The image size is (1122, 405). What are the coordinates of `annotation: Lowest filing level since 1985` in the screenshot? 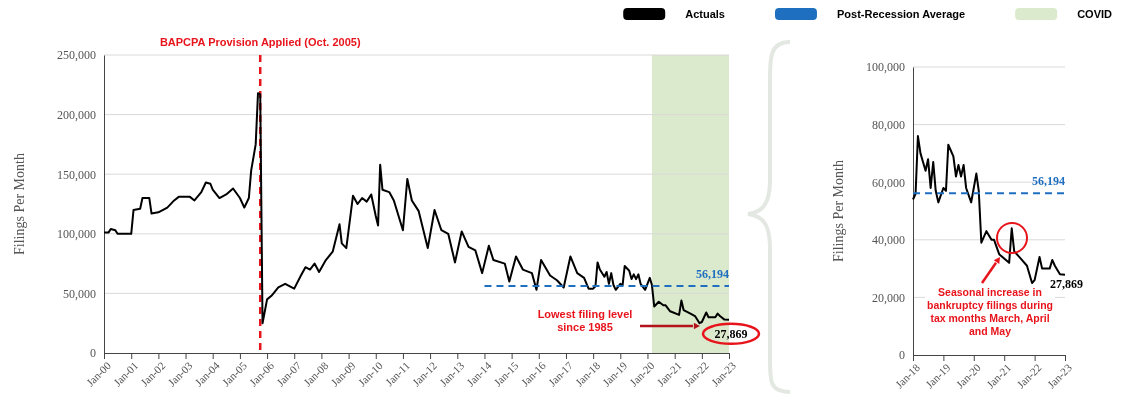 It's located at (585, 320).